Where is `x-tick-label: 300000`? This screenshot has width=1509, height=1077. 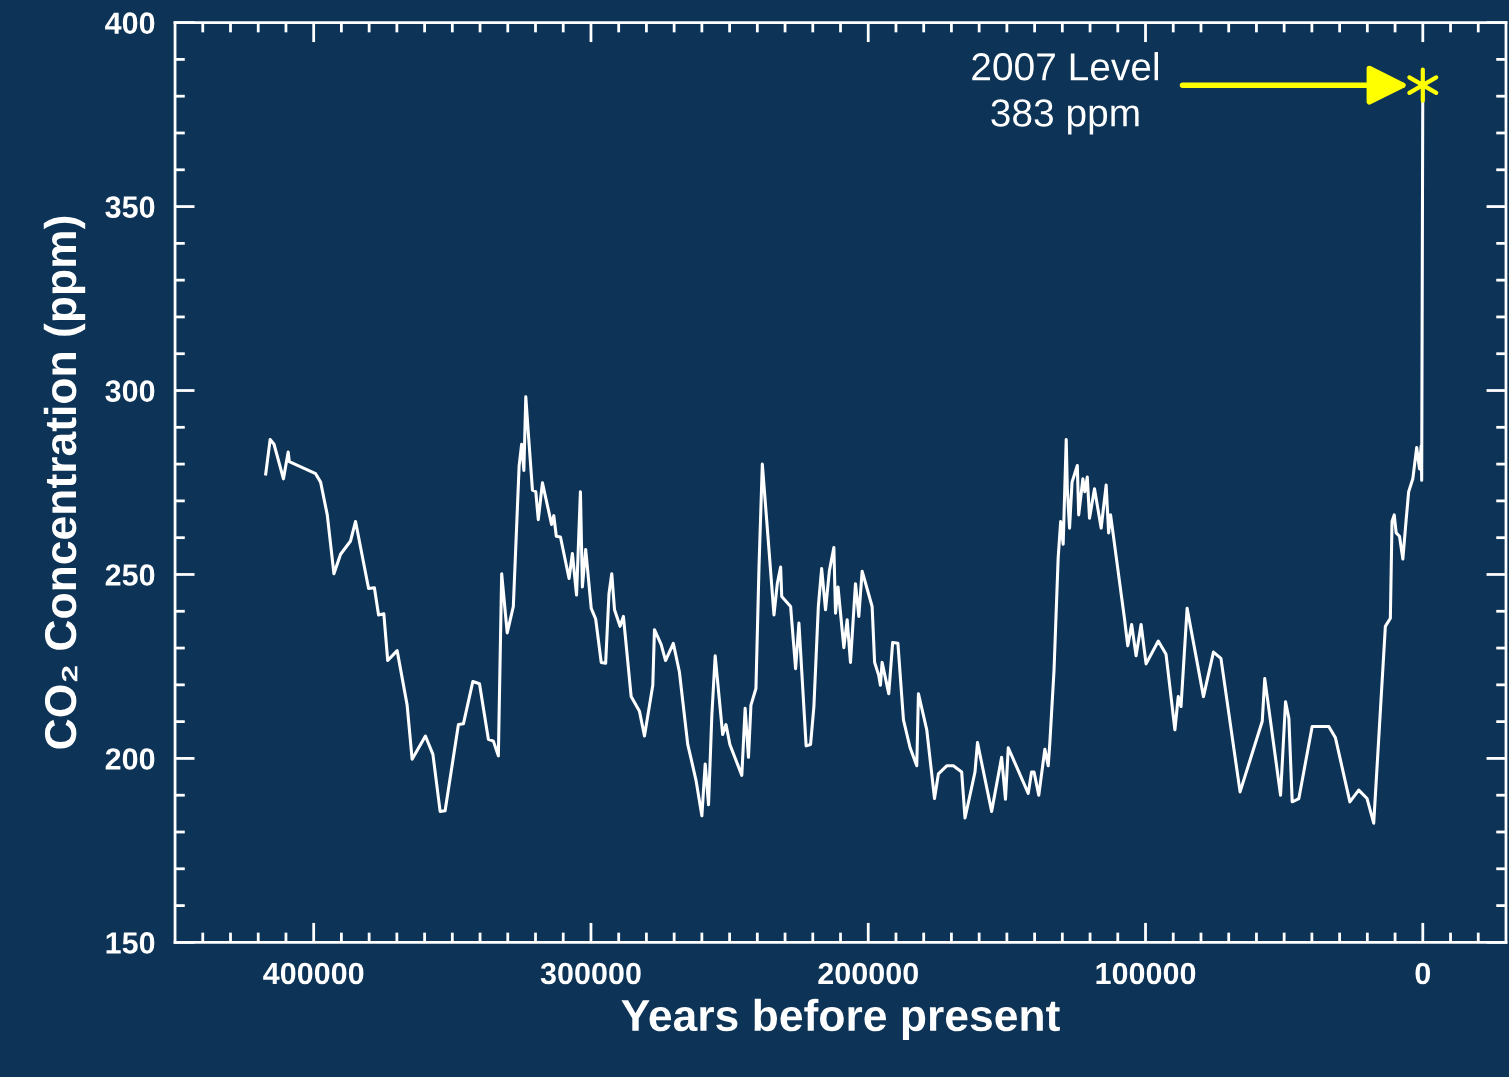 x-tick-label: 300000 is located at coordinates (590, 973).